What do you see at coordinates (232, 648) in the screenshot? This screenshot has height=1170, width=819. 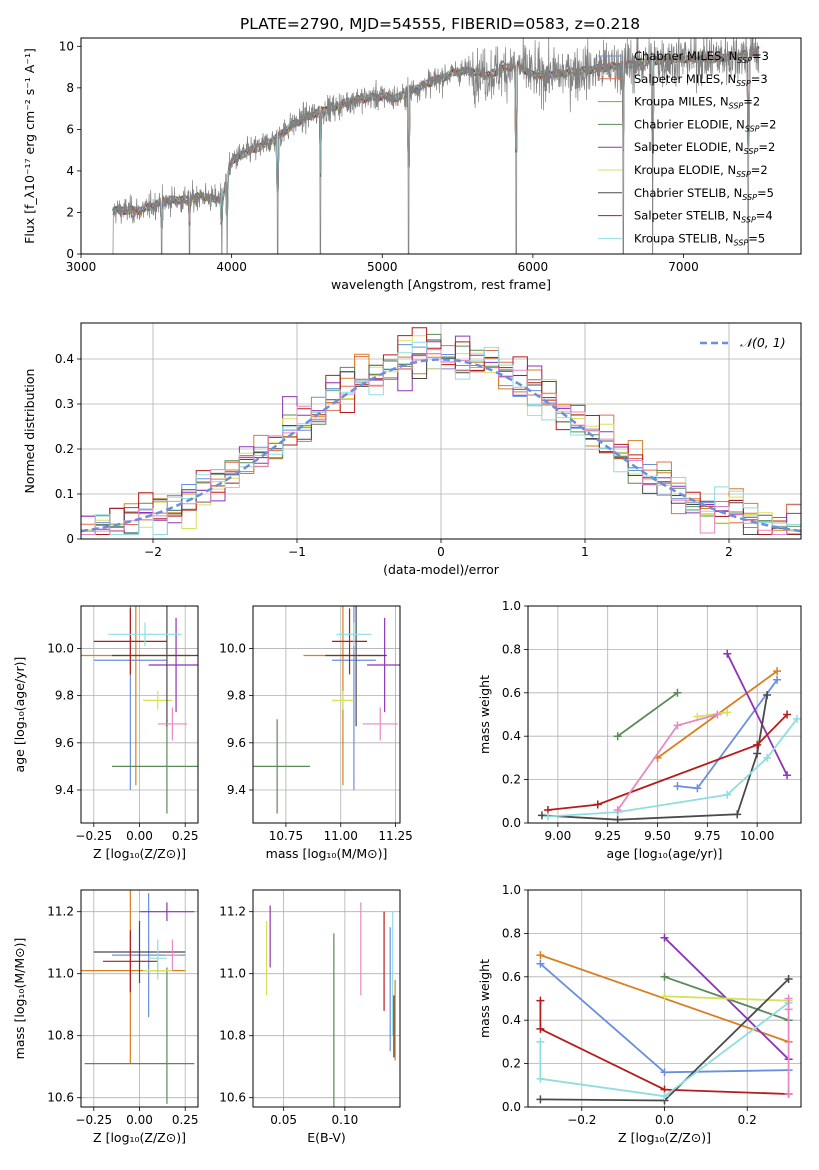 I see `y-tick-label: 10.0` at bounding box center [232, 648].